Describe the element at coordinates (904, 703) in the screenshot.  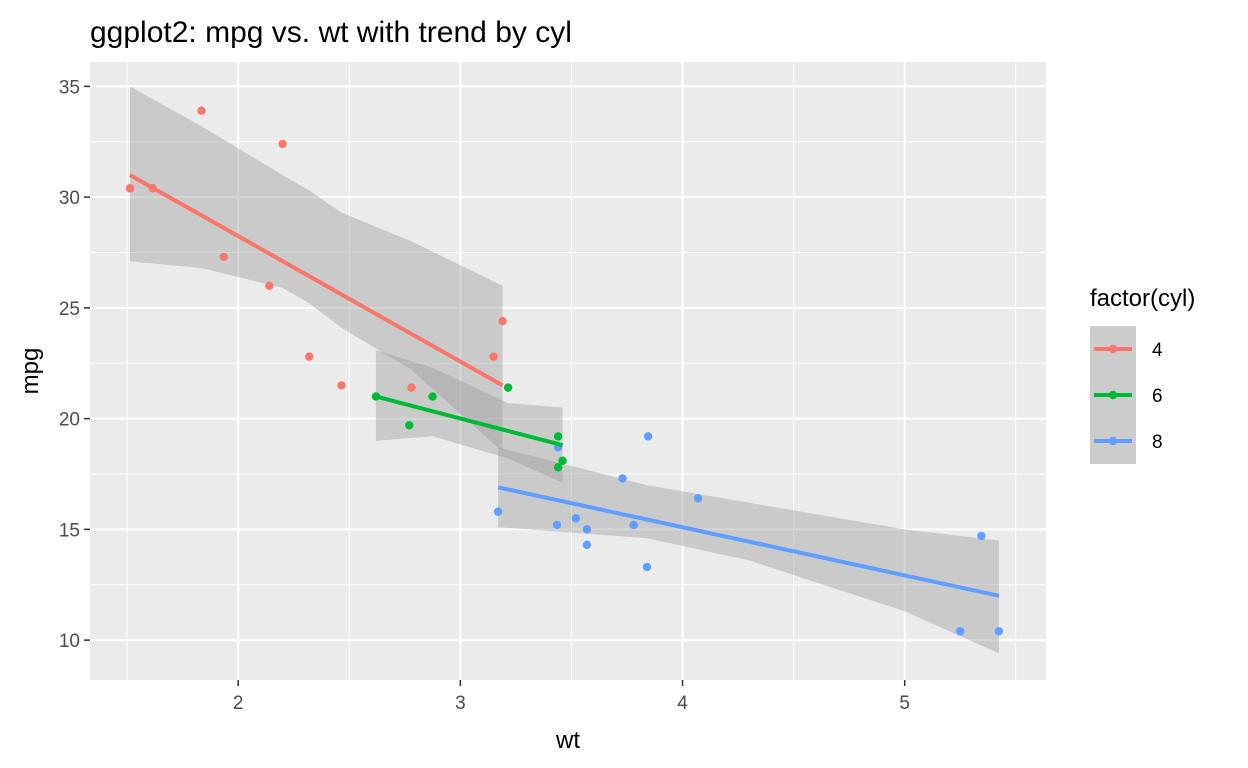
I see `x-tick-label: 5` at that location.